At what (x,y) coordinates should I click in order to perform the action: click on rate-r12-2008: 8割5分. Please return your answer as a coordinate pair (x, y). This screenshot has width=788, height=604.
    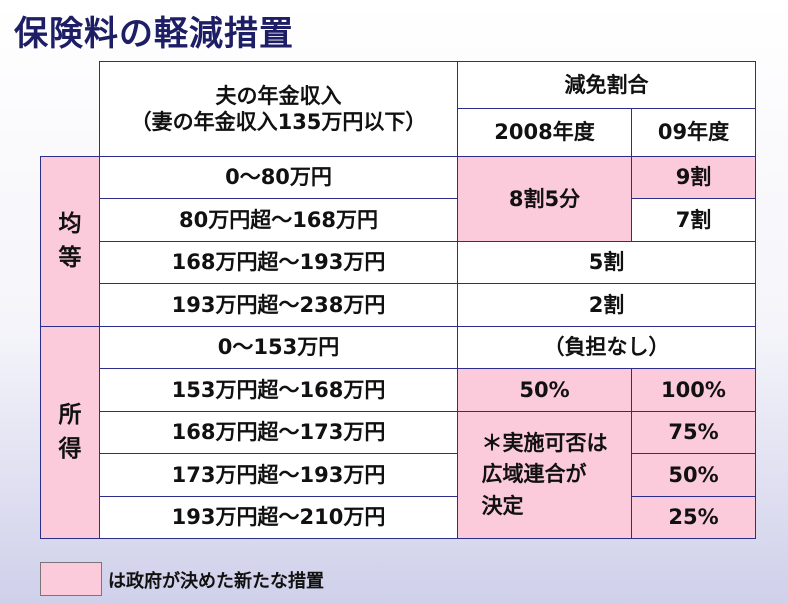
    Looking at the image, I should click on (544, 199).